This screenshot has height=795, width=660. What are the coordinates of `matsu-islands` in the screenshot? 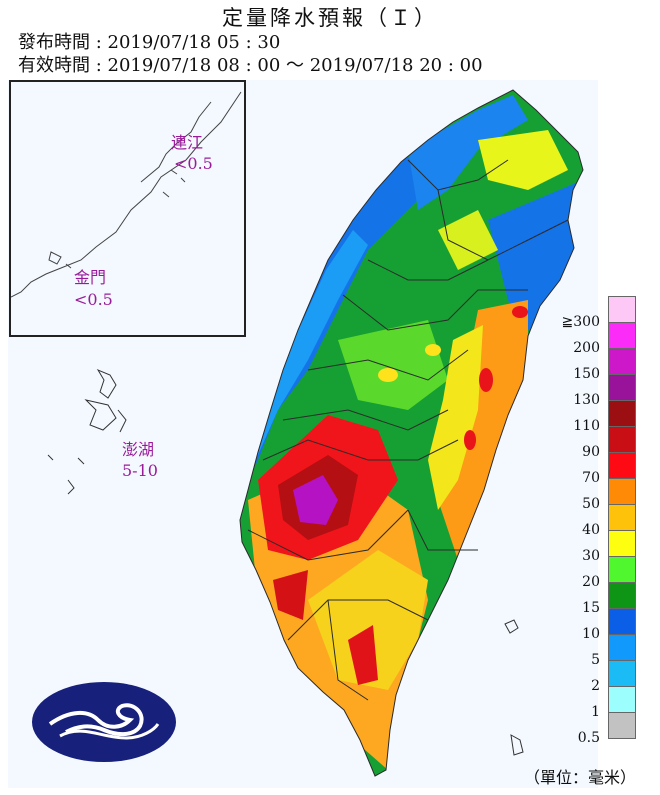 It's located at (174, 183).